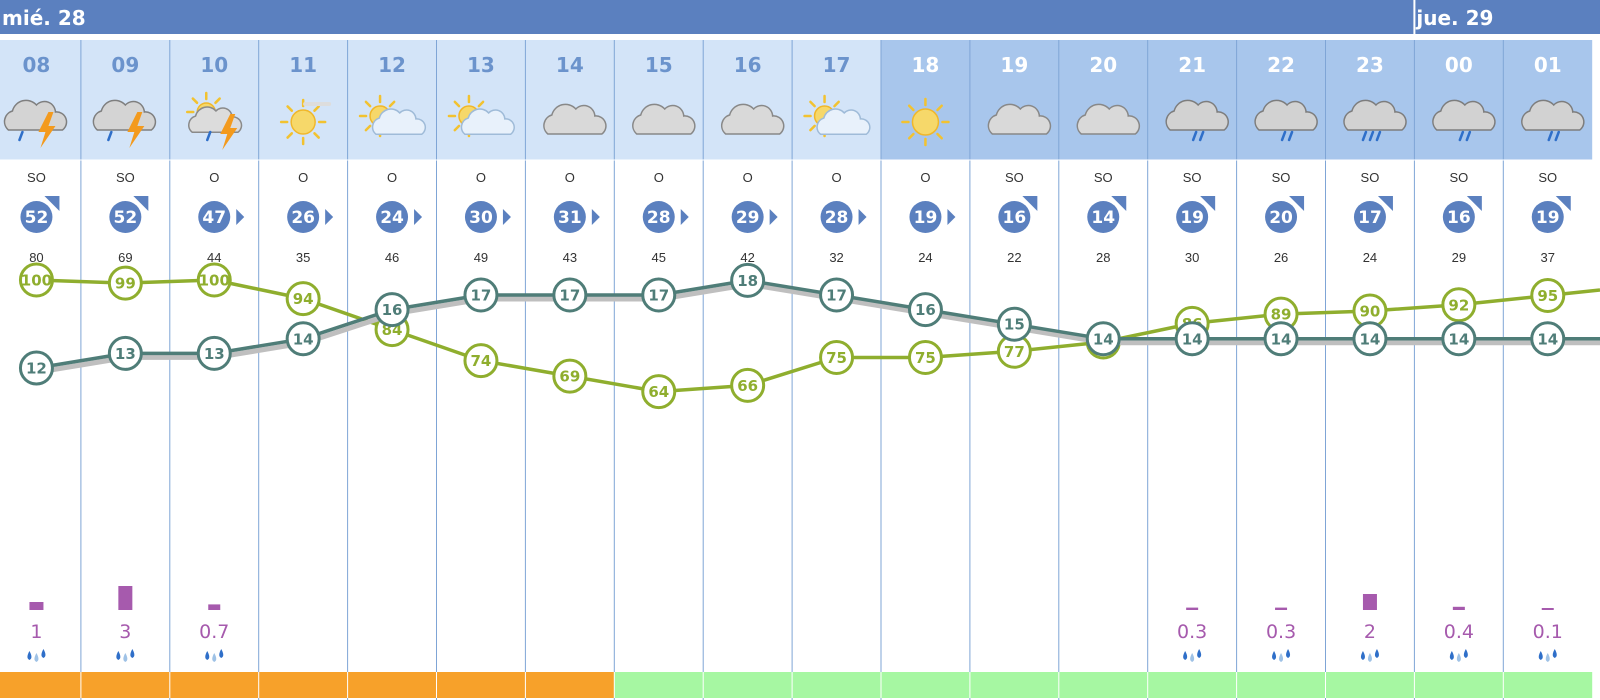 The image size is (1600, 700). Describe the element at coordinates (800, 20) in the screenshot. I see `day-bar-layer: mié. 28 jue. 29` at that location.